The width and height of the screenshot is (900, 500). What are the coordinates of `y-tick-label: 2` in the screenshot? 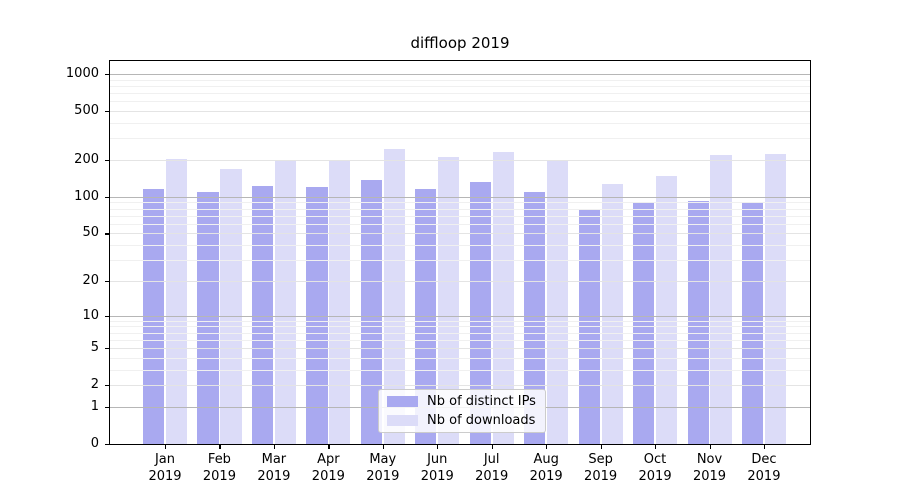 It's located at (94, 385).